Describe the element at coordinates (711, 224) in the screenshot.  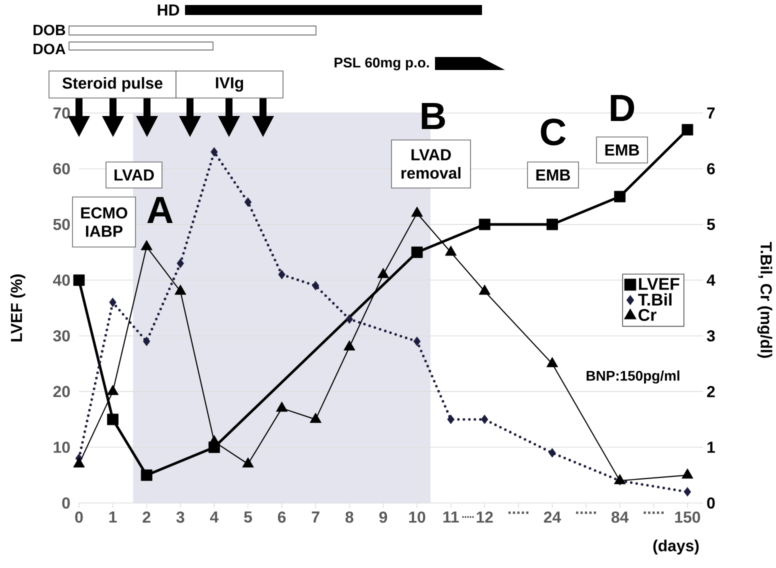
I see `y2-tick-label: 5` at that location.